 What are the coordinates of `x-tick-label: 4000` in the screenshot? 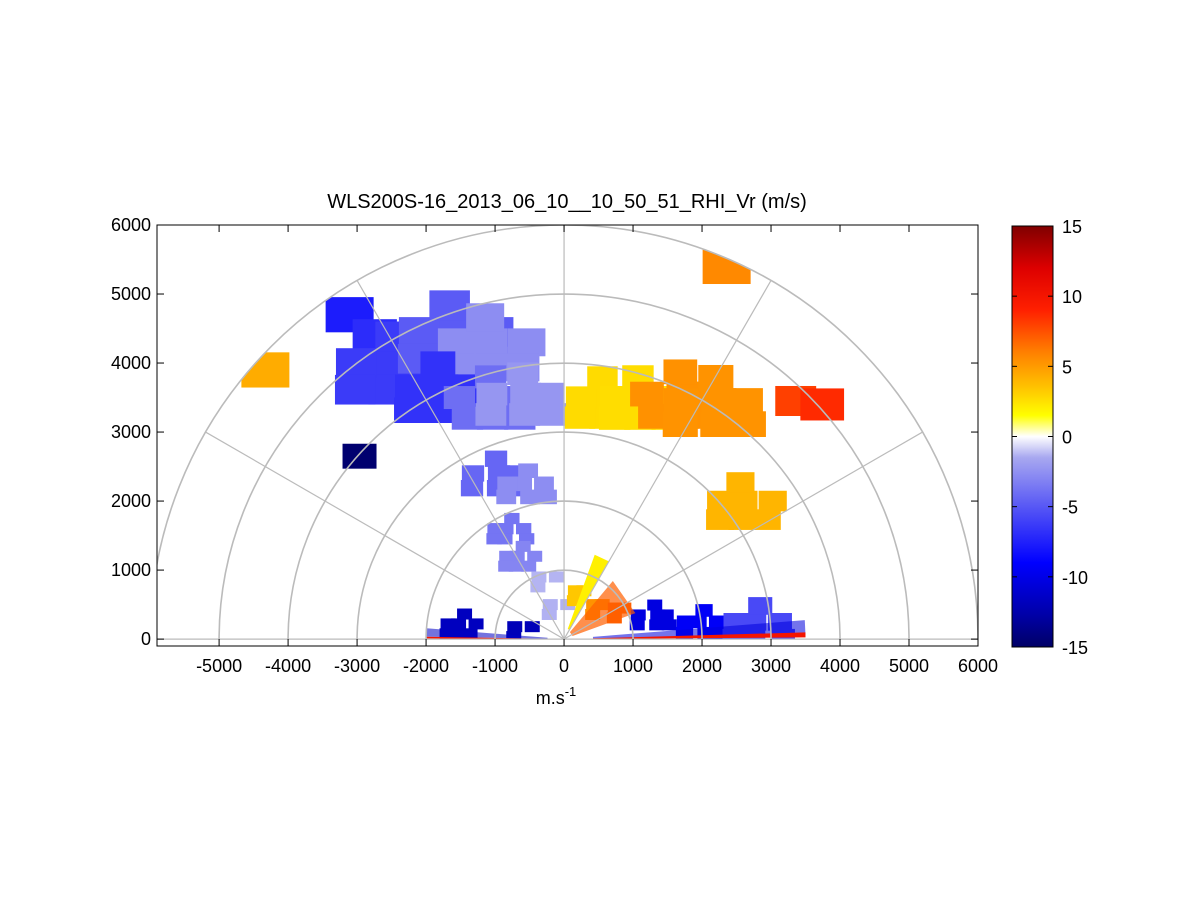 It's located at (840, 666).